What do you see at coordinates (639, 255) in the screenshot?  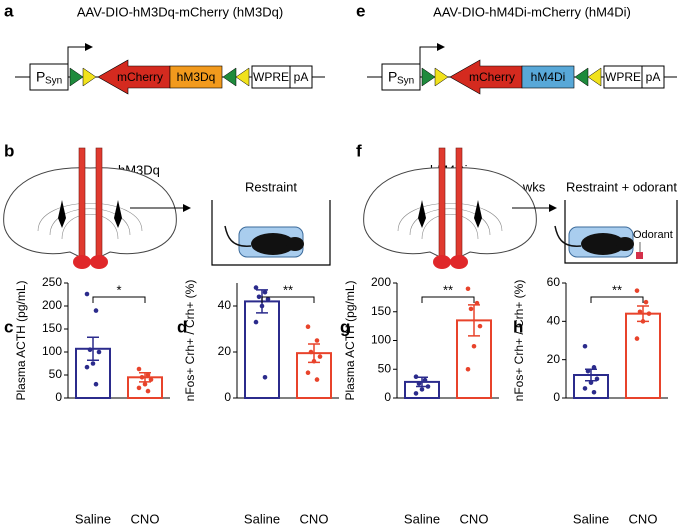 I see `odorant-source` at bounding box center [639, 255].